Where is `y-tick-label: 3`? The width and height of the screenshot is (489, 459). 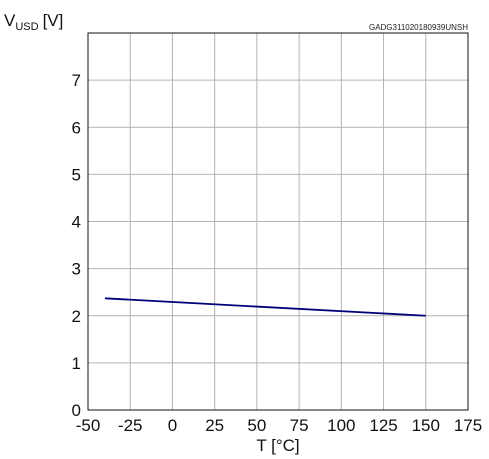
y-tick-label: 3 is located at coordinates (76, 269).